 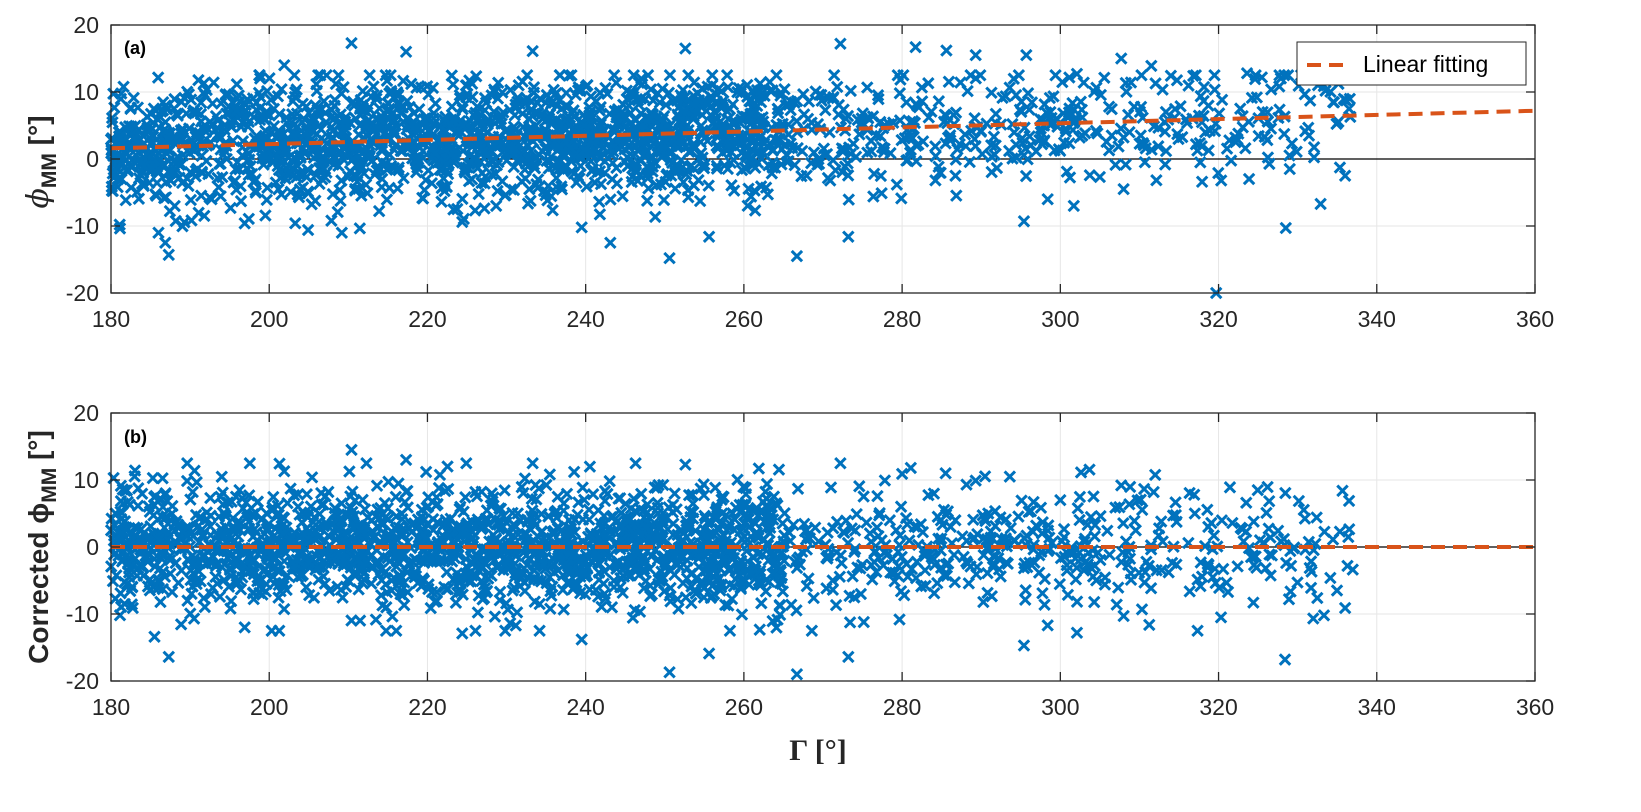 I want to click on panel-b-x-tick-label: 340, so click(x=1377, y=707).